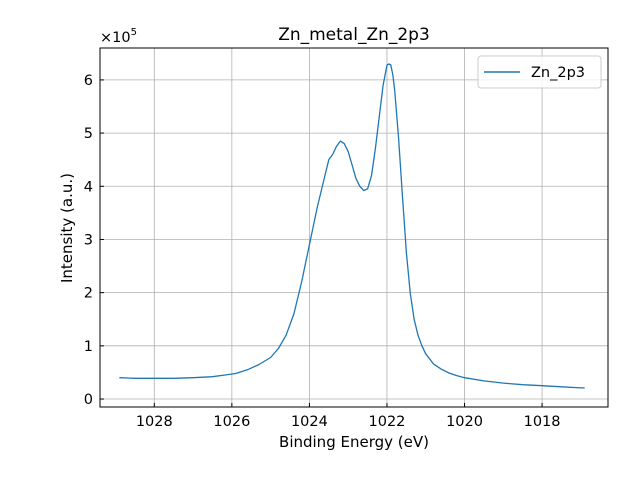  What do you see at coordinates (348, 416) in the screenshot?
I see `x-axis-ticks: 1028 1026 1024 1022 1020 1018` at bounding box center [348, 416].